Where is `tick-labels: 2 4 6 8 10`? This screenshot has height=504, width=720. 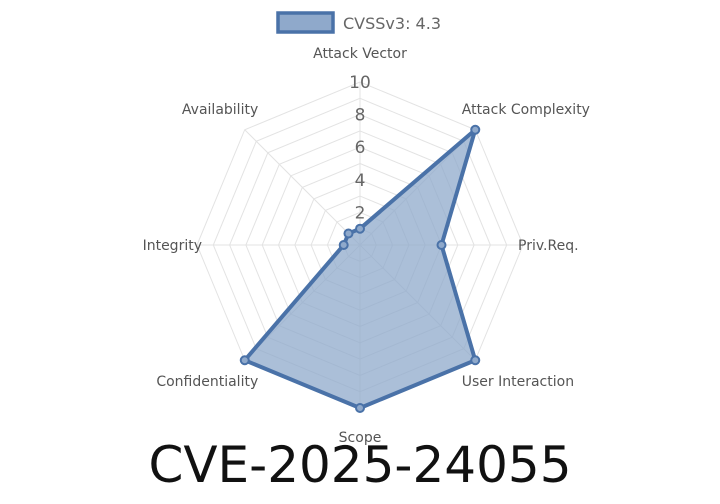
tick-labels: 2 4 6 8 10 is located at coordinates (360, 148).